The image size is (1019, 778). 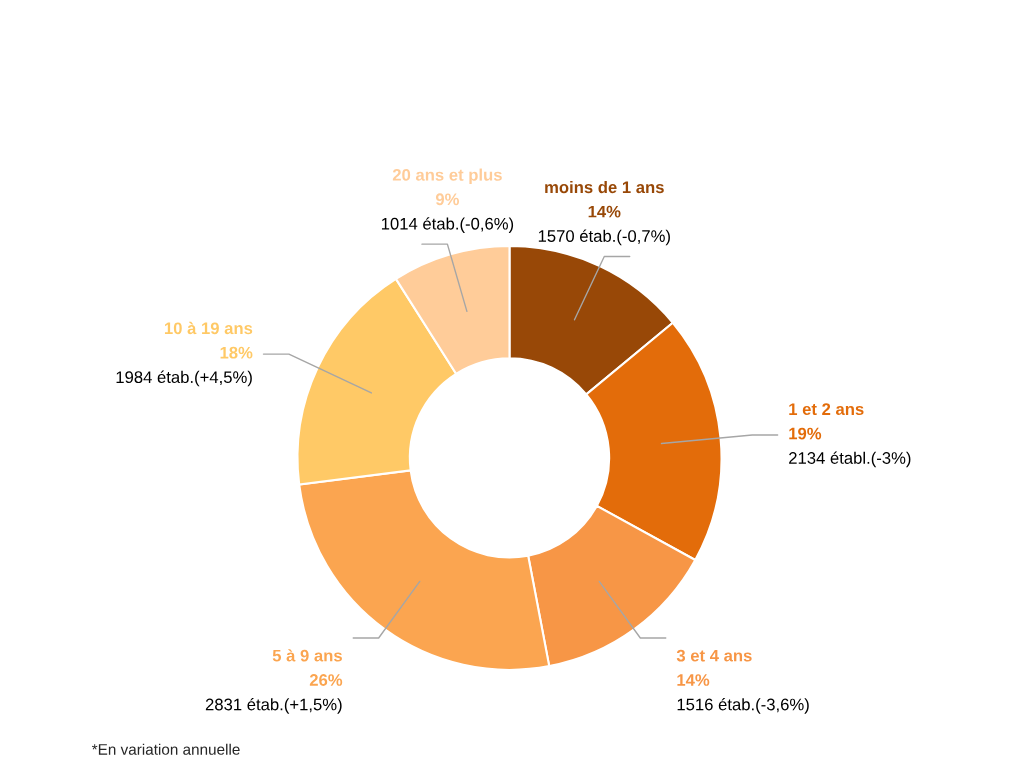 What do you see at coordinates (307, 655) in the screenshot?
I see `slice-label: 5 à 9 ans` at bounding box center [307, 655].